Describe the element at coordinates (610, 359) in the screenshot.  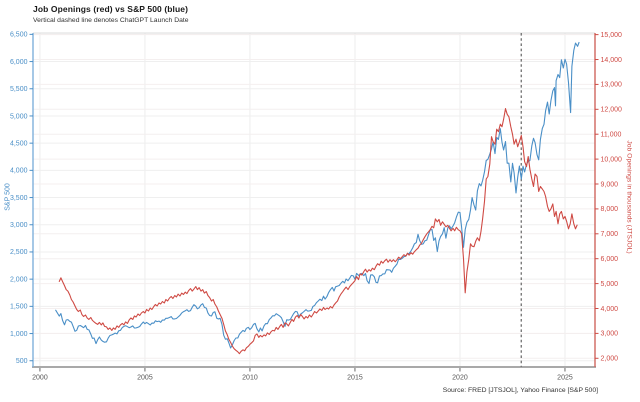
I see `right-tick-label: 2,000` at that location.